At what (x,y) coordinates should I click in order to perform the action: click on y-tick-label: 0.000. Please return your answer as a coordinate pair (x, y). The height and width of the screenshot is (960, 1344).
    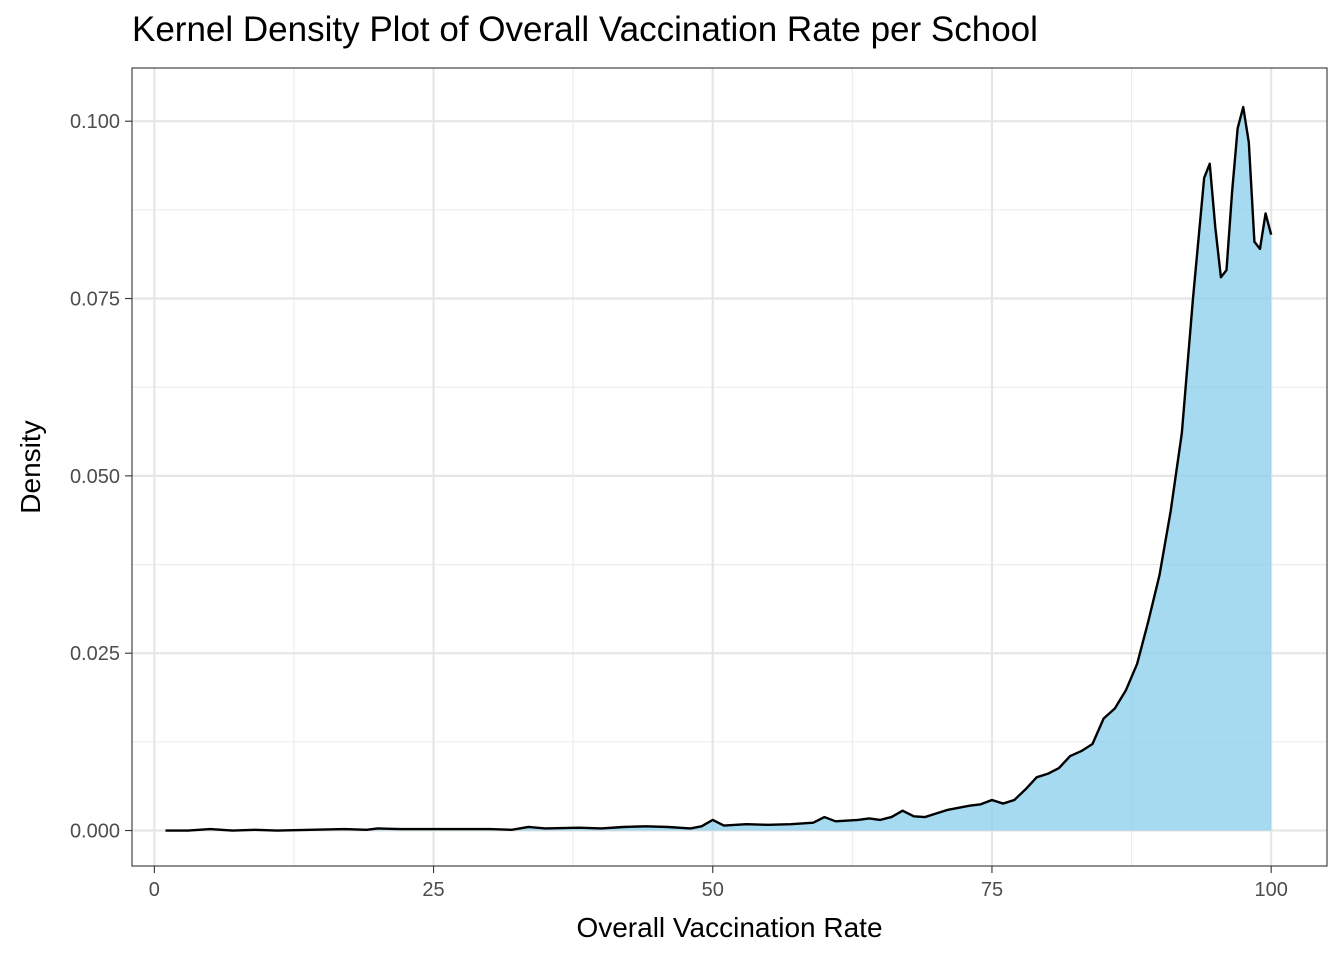
    Looking at the image, I should click on (95, 832).